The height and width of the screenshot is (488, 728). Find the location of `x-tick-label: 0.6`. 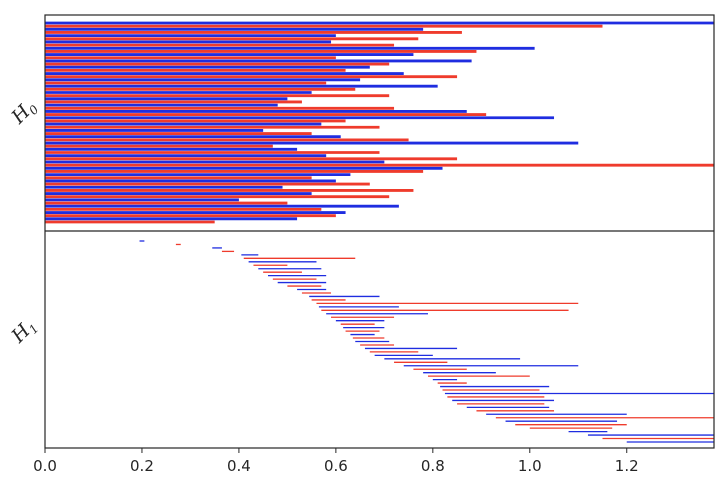

x-tick-label: 0.6 is located at coordinates (336, 466).